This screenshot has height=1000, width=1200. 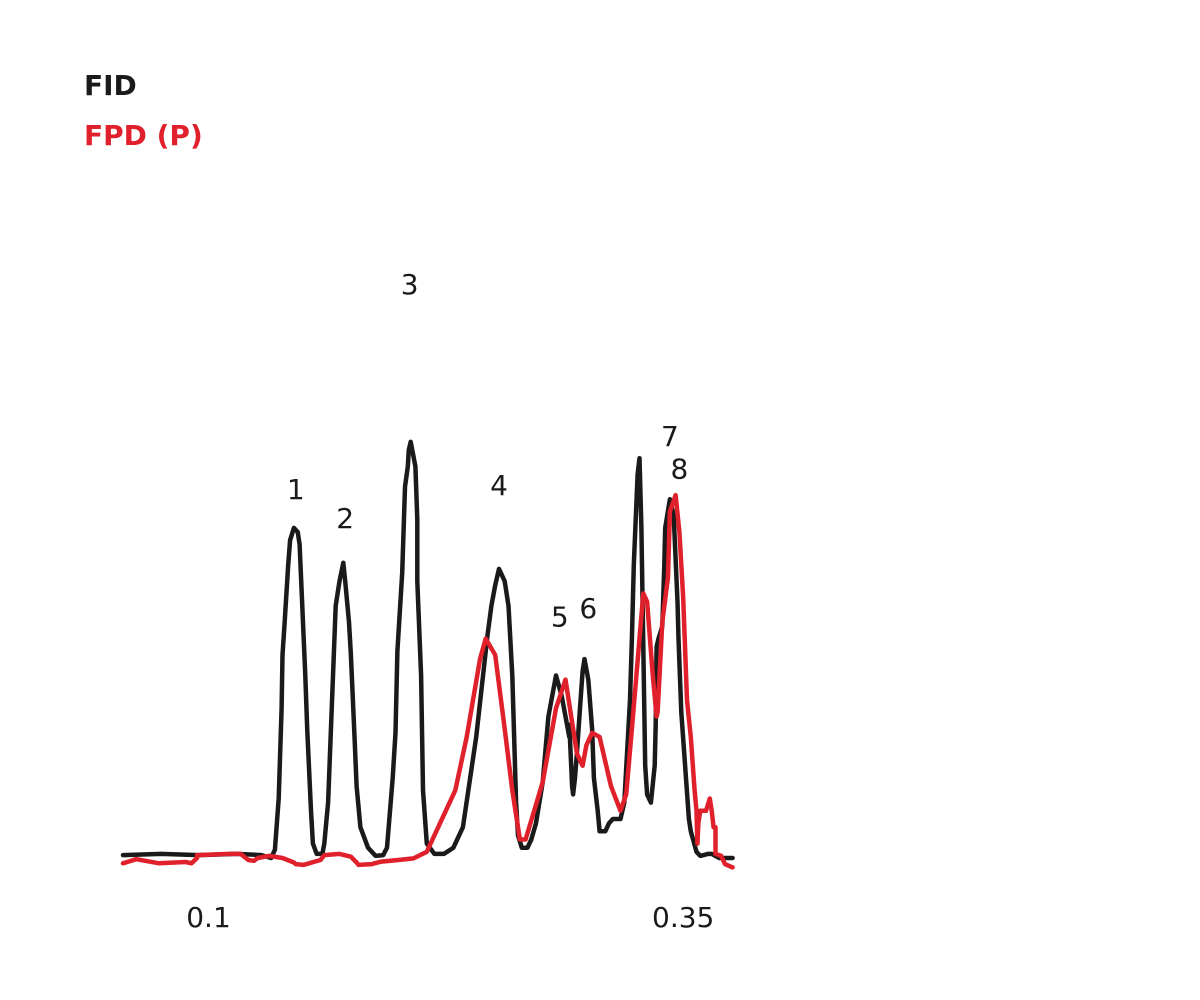 I want to click on peak-label-3: 3, so click(x=410, y=284).